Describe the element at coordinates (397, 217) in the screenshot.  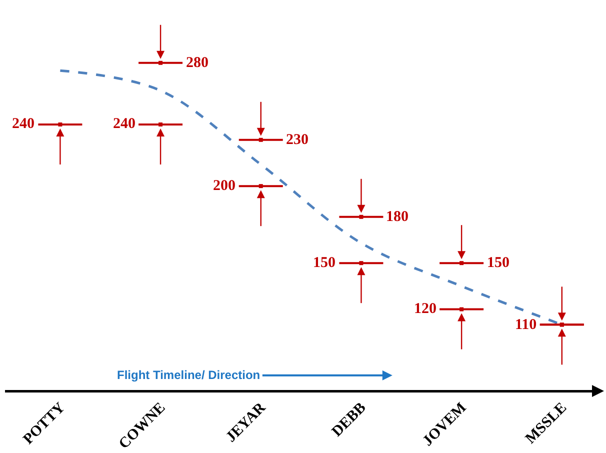
I see `data-label: 180` at that location.